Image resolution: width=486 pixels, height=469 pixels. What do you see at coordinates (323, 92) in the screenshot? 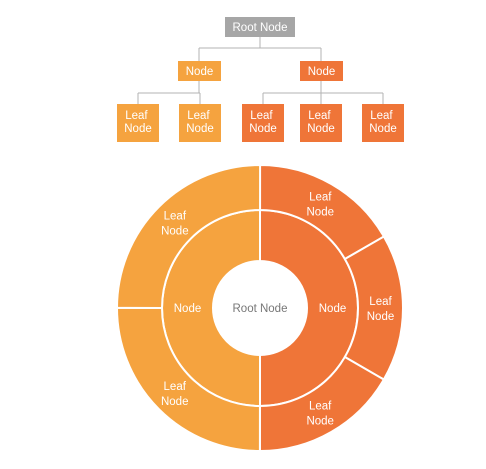
I see `connector-right-branch-to-leaves` at bounding box center [323, 92].